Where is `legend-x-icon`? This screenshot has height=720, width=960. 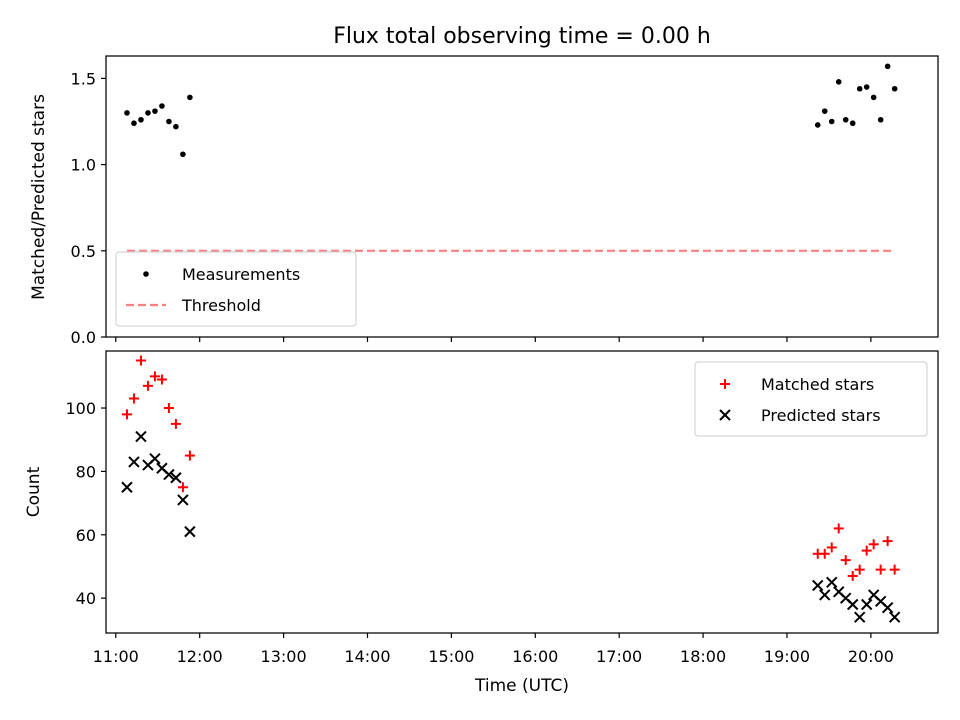 legend-x-icon is located at coordinates (725, 415).